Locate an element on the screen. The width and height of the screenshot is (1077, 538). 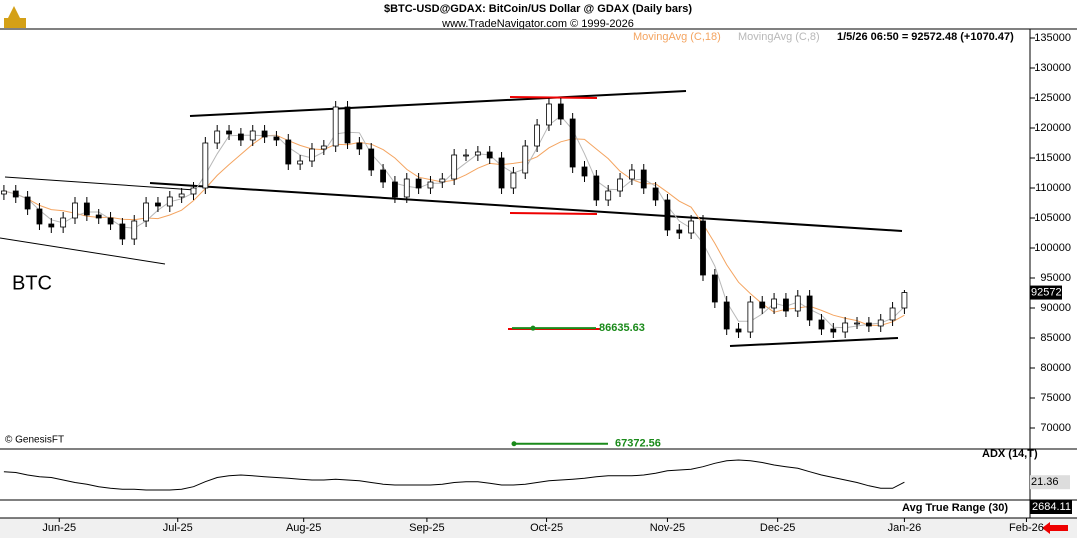
last-price-label: 92572 is located at coordinates (1046, 292).